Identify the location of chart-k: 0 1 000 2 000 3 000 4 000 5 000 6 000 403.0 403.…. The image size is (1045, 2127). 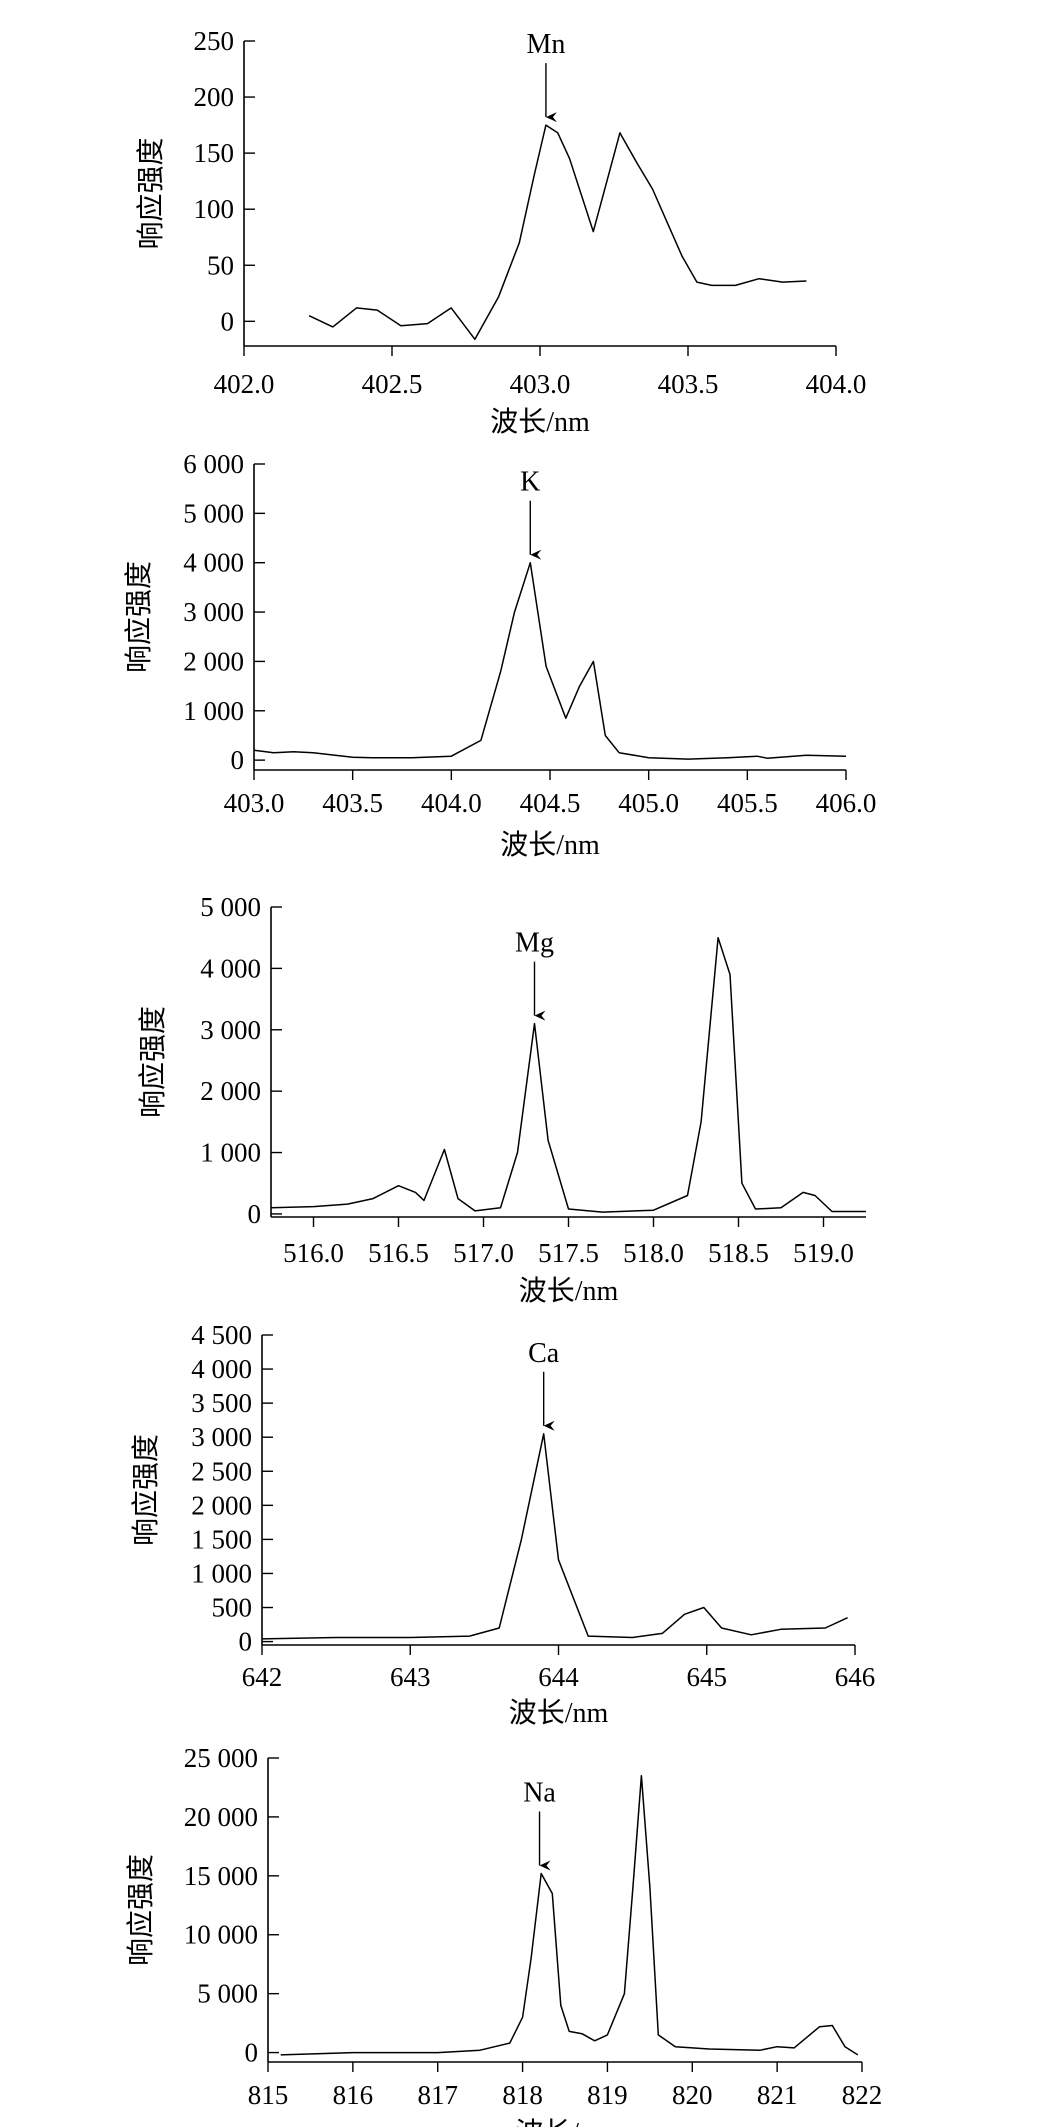
(499, 655).